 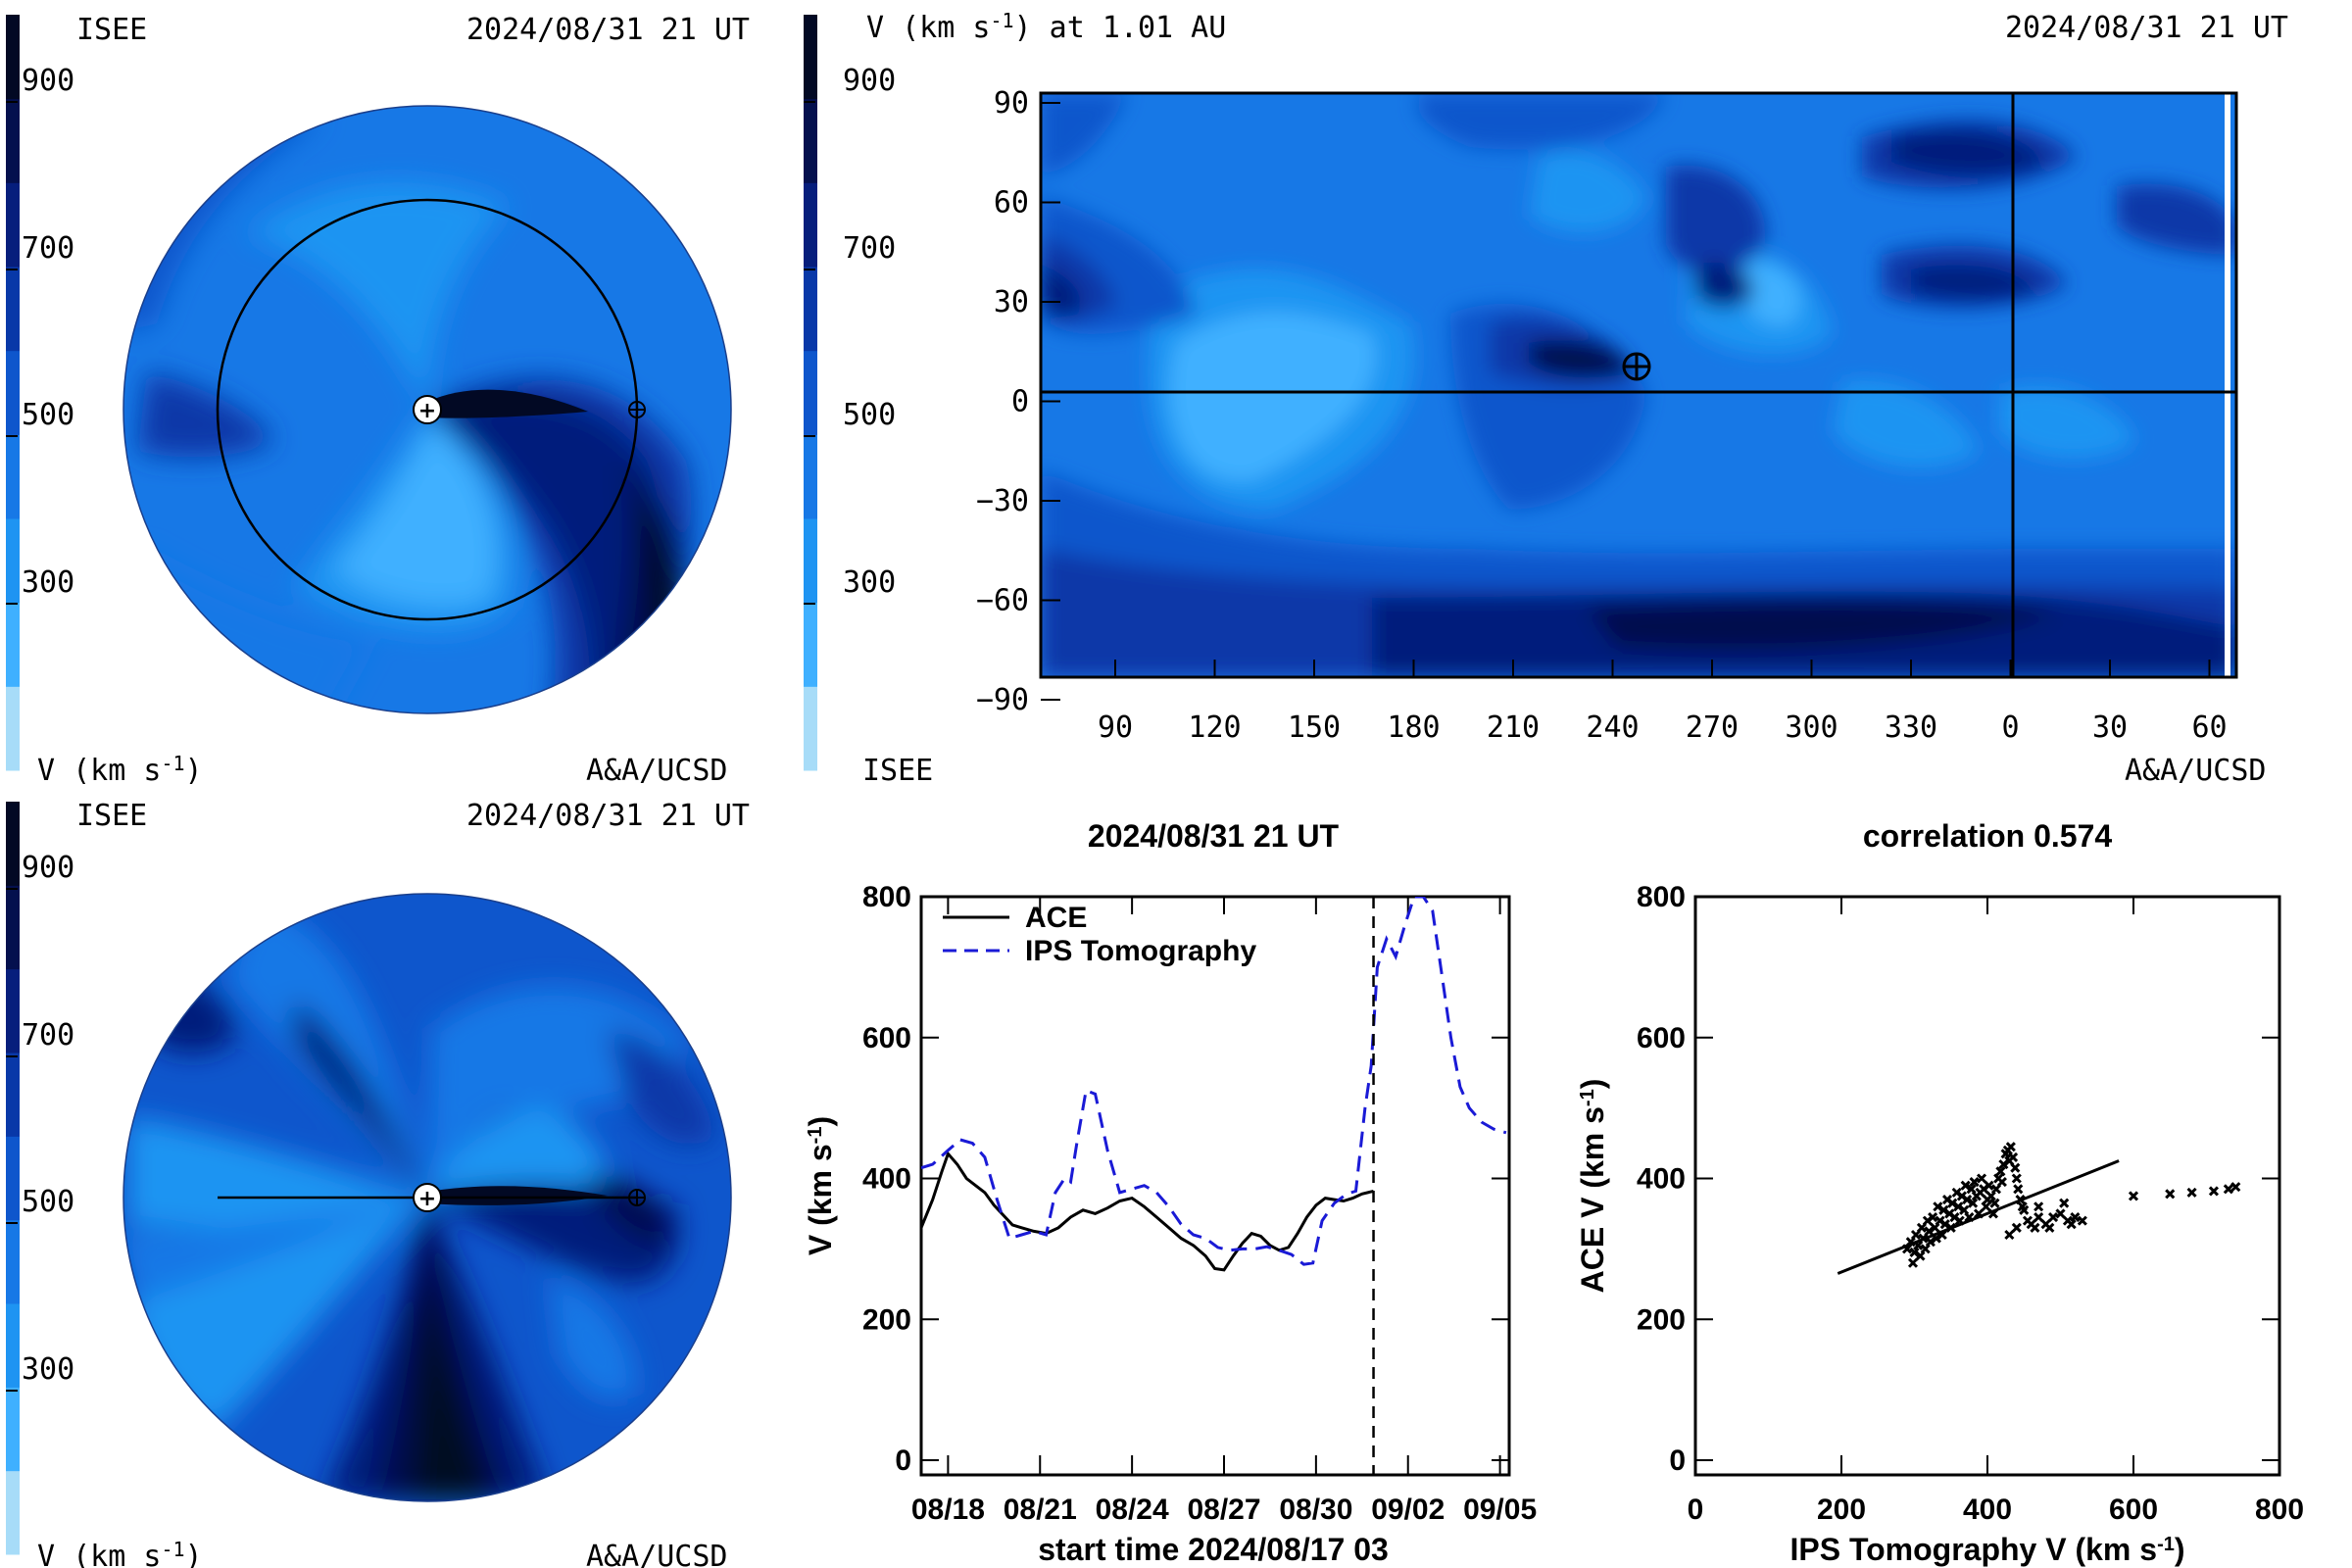 What do you see at coordinates (886, 1038) in the screenshot?
I see `ts-ytick-label: 600` at bounding box center [886, 1038].